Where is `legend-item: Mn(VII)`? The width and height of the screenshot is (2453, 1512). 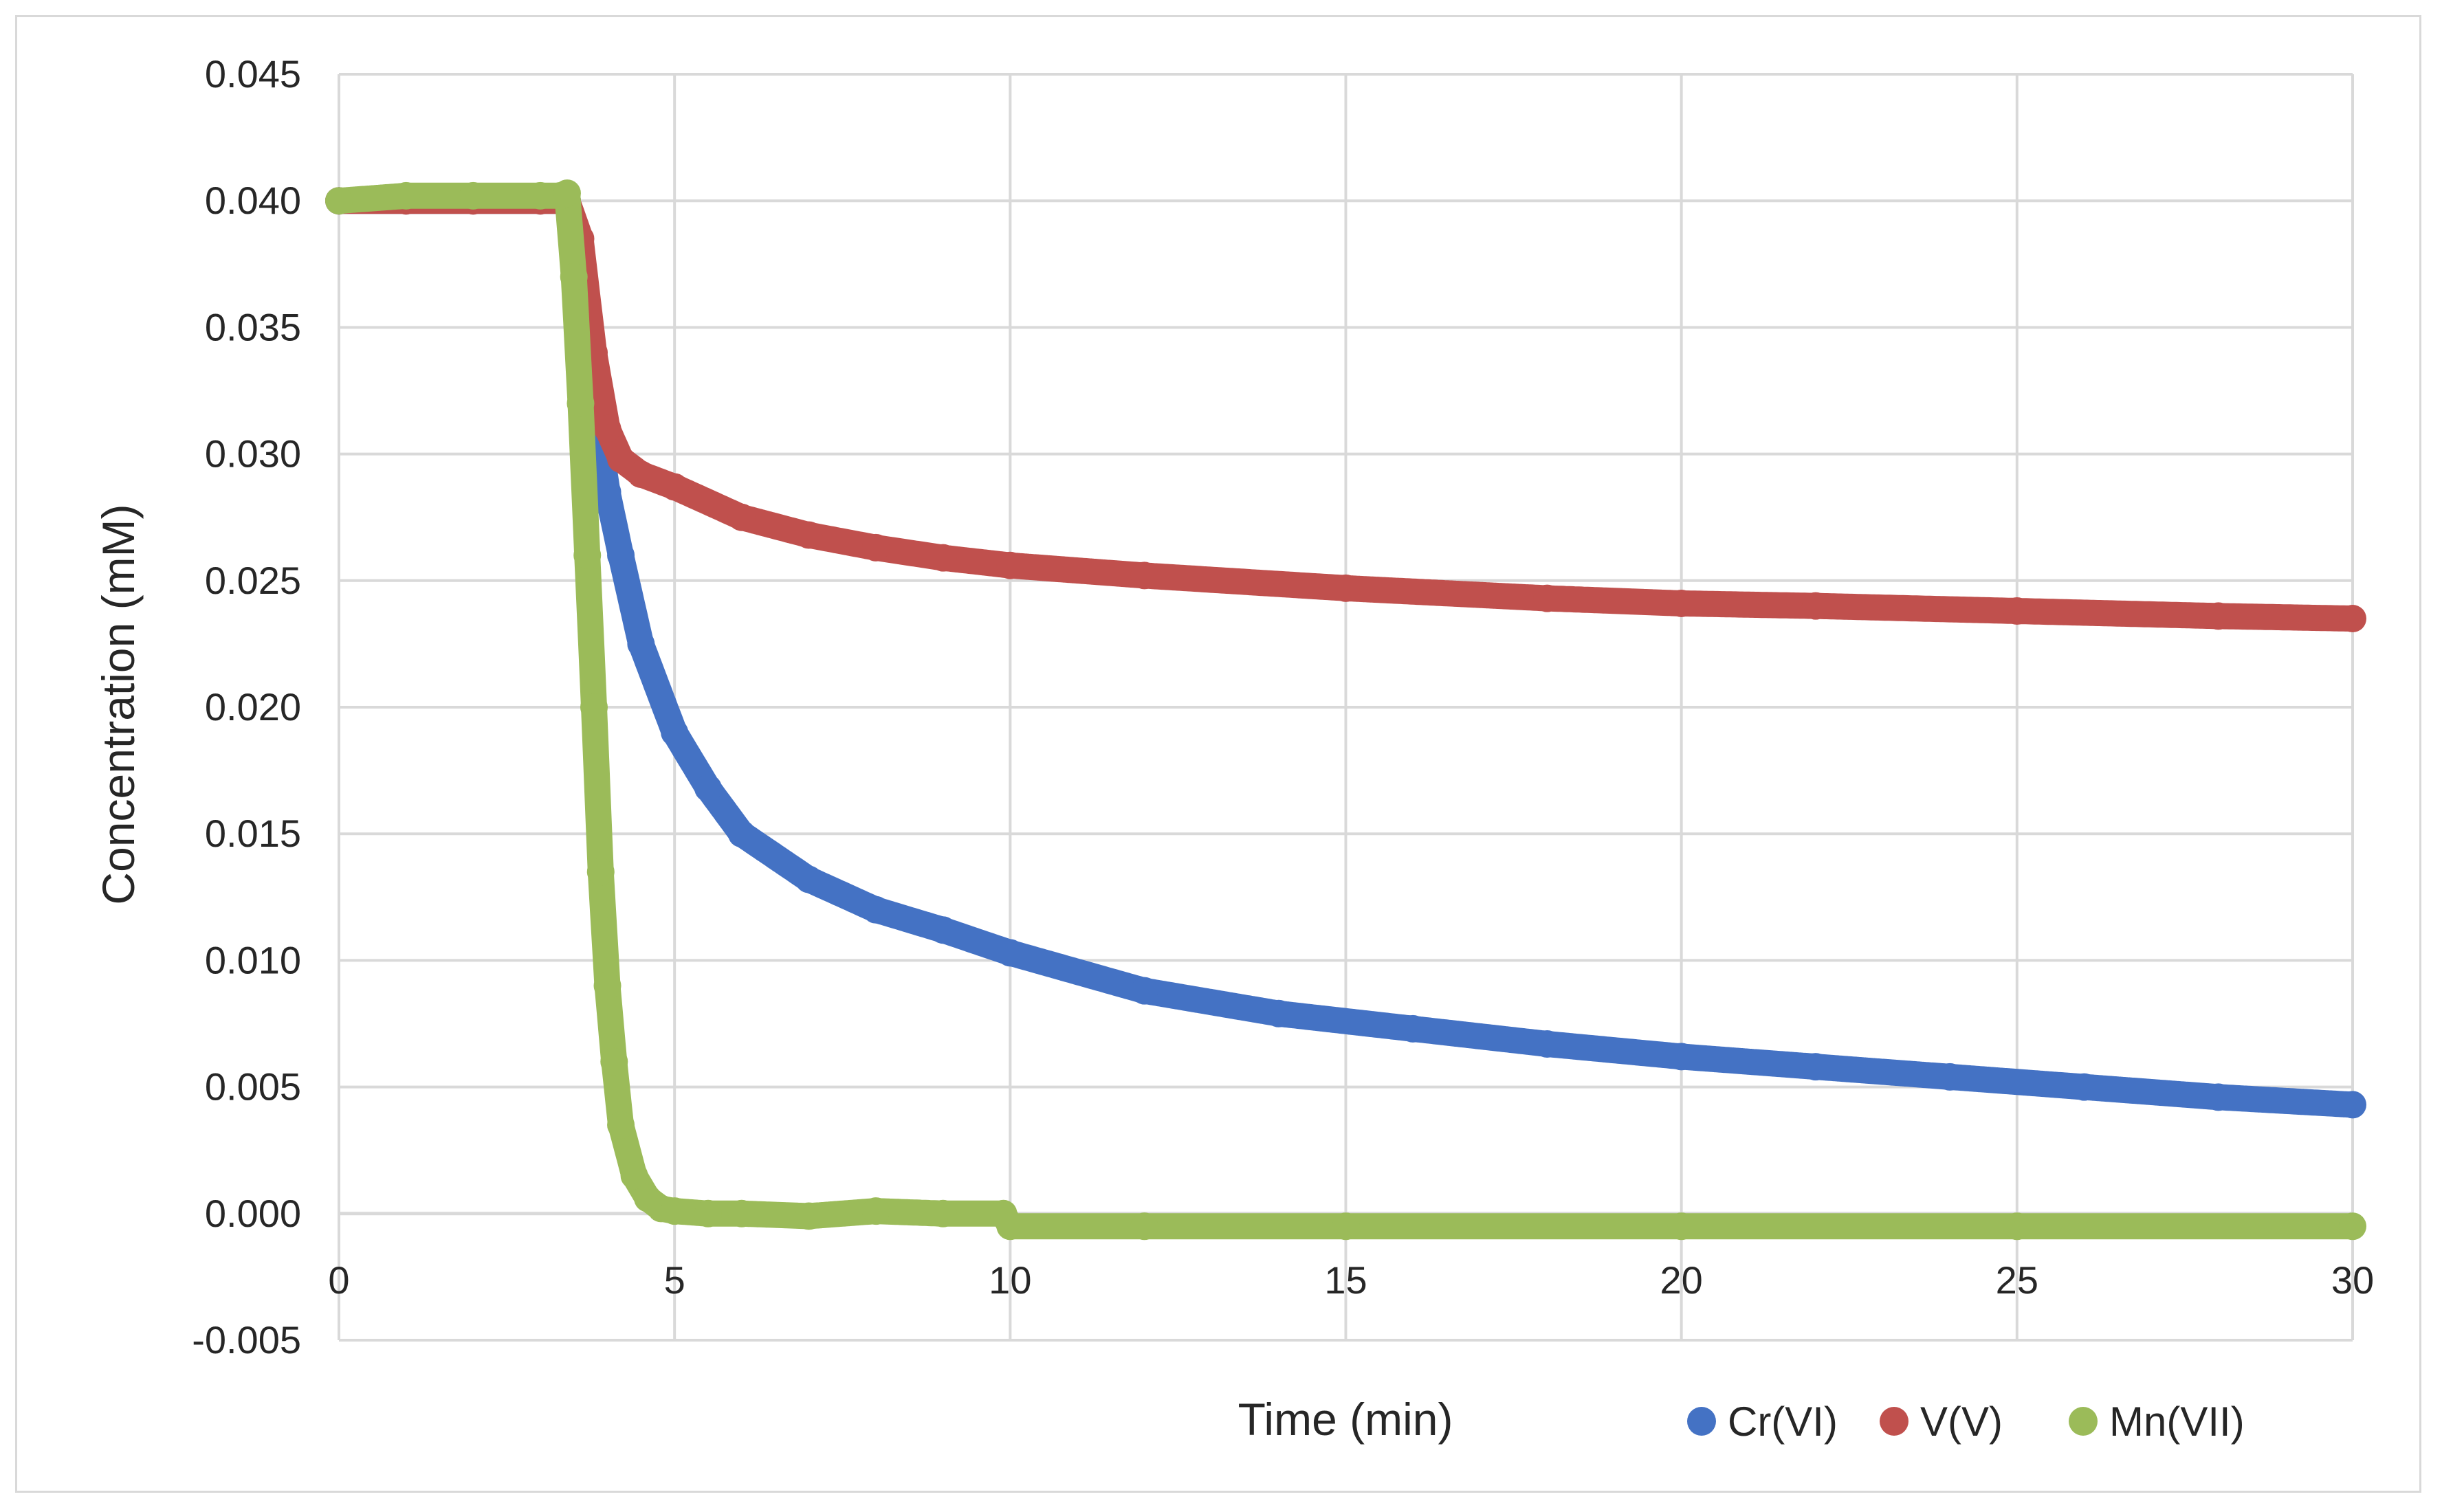 legend-item: Mn(VII) is located at coordinates (2157, 1422).